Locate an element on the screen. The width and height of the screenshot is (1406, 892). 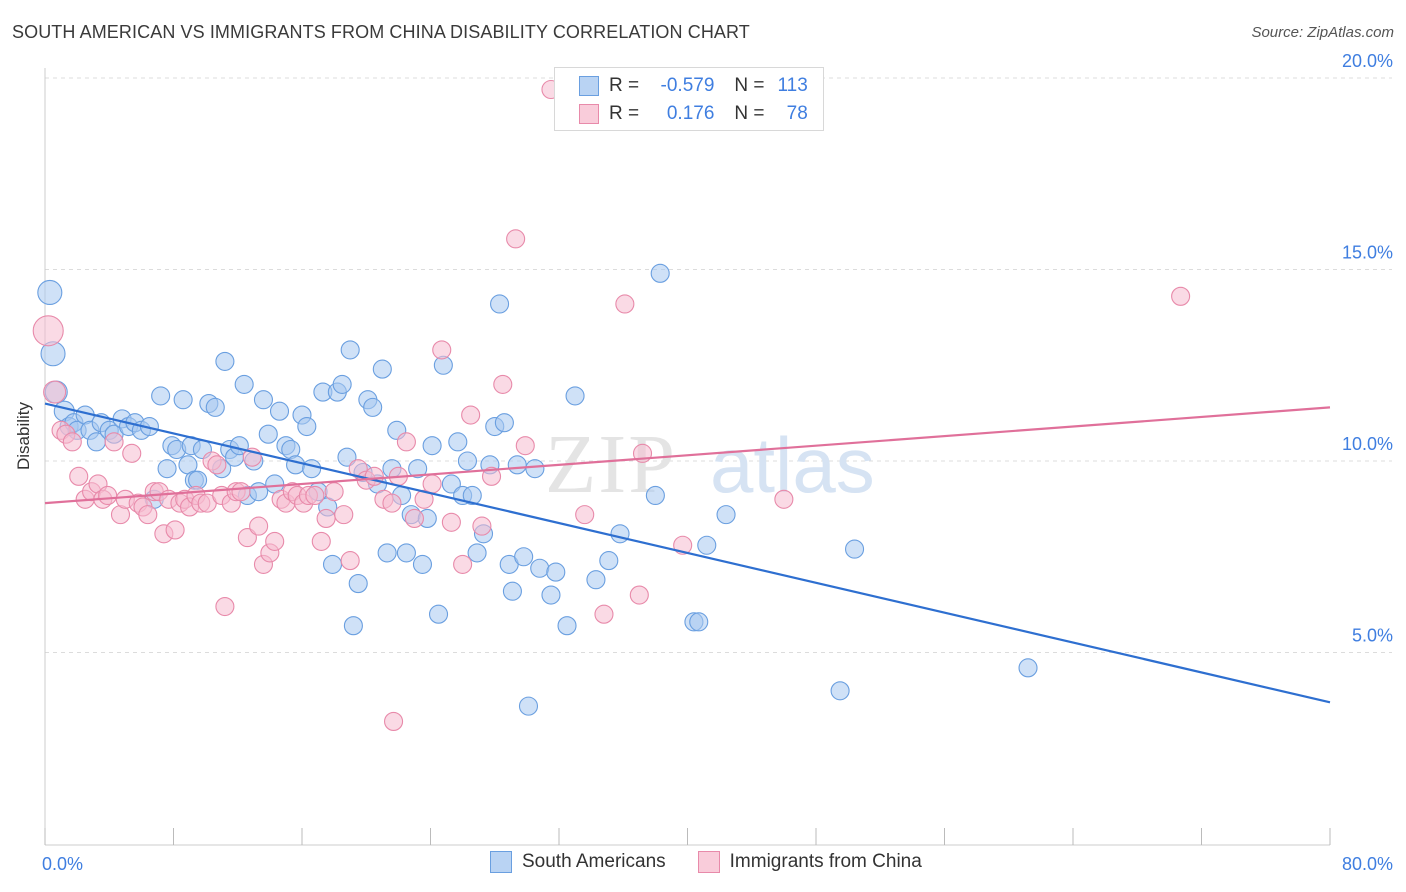
x-tick-label: 0.0% is located at coordinates (62, 864).